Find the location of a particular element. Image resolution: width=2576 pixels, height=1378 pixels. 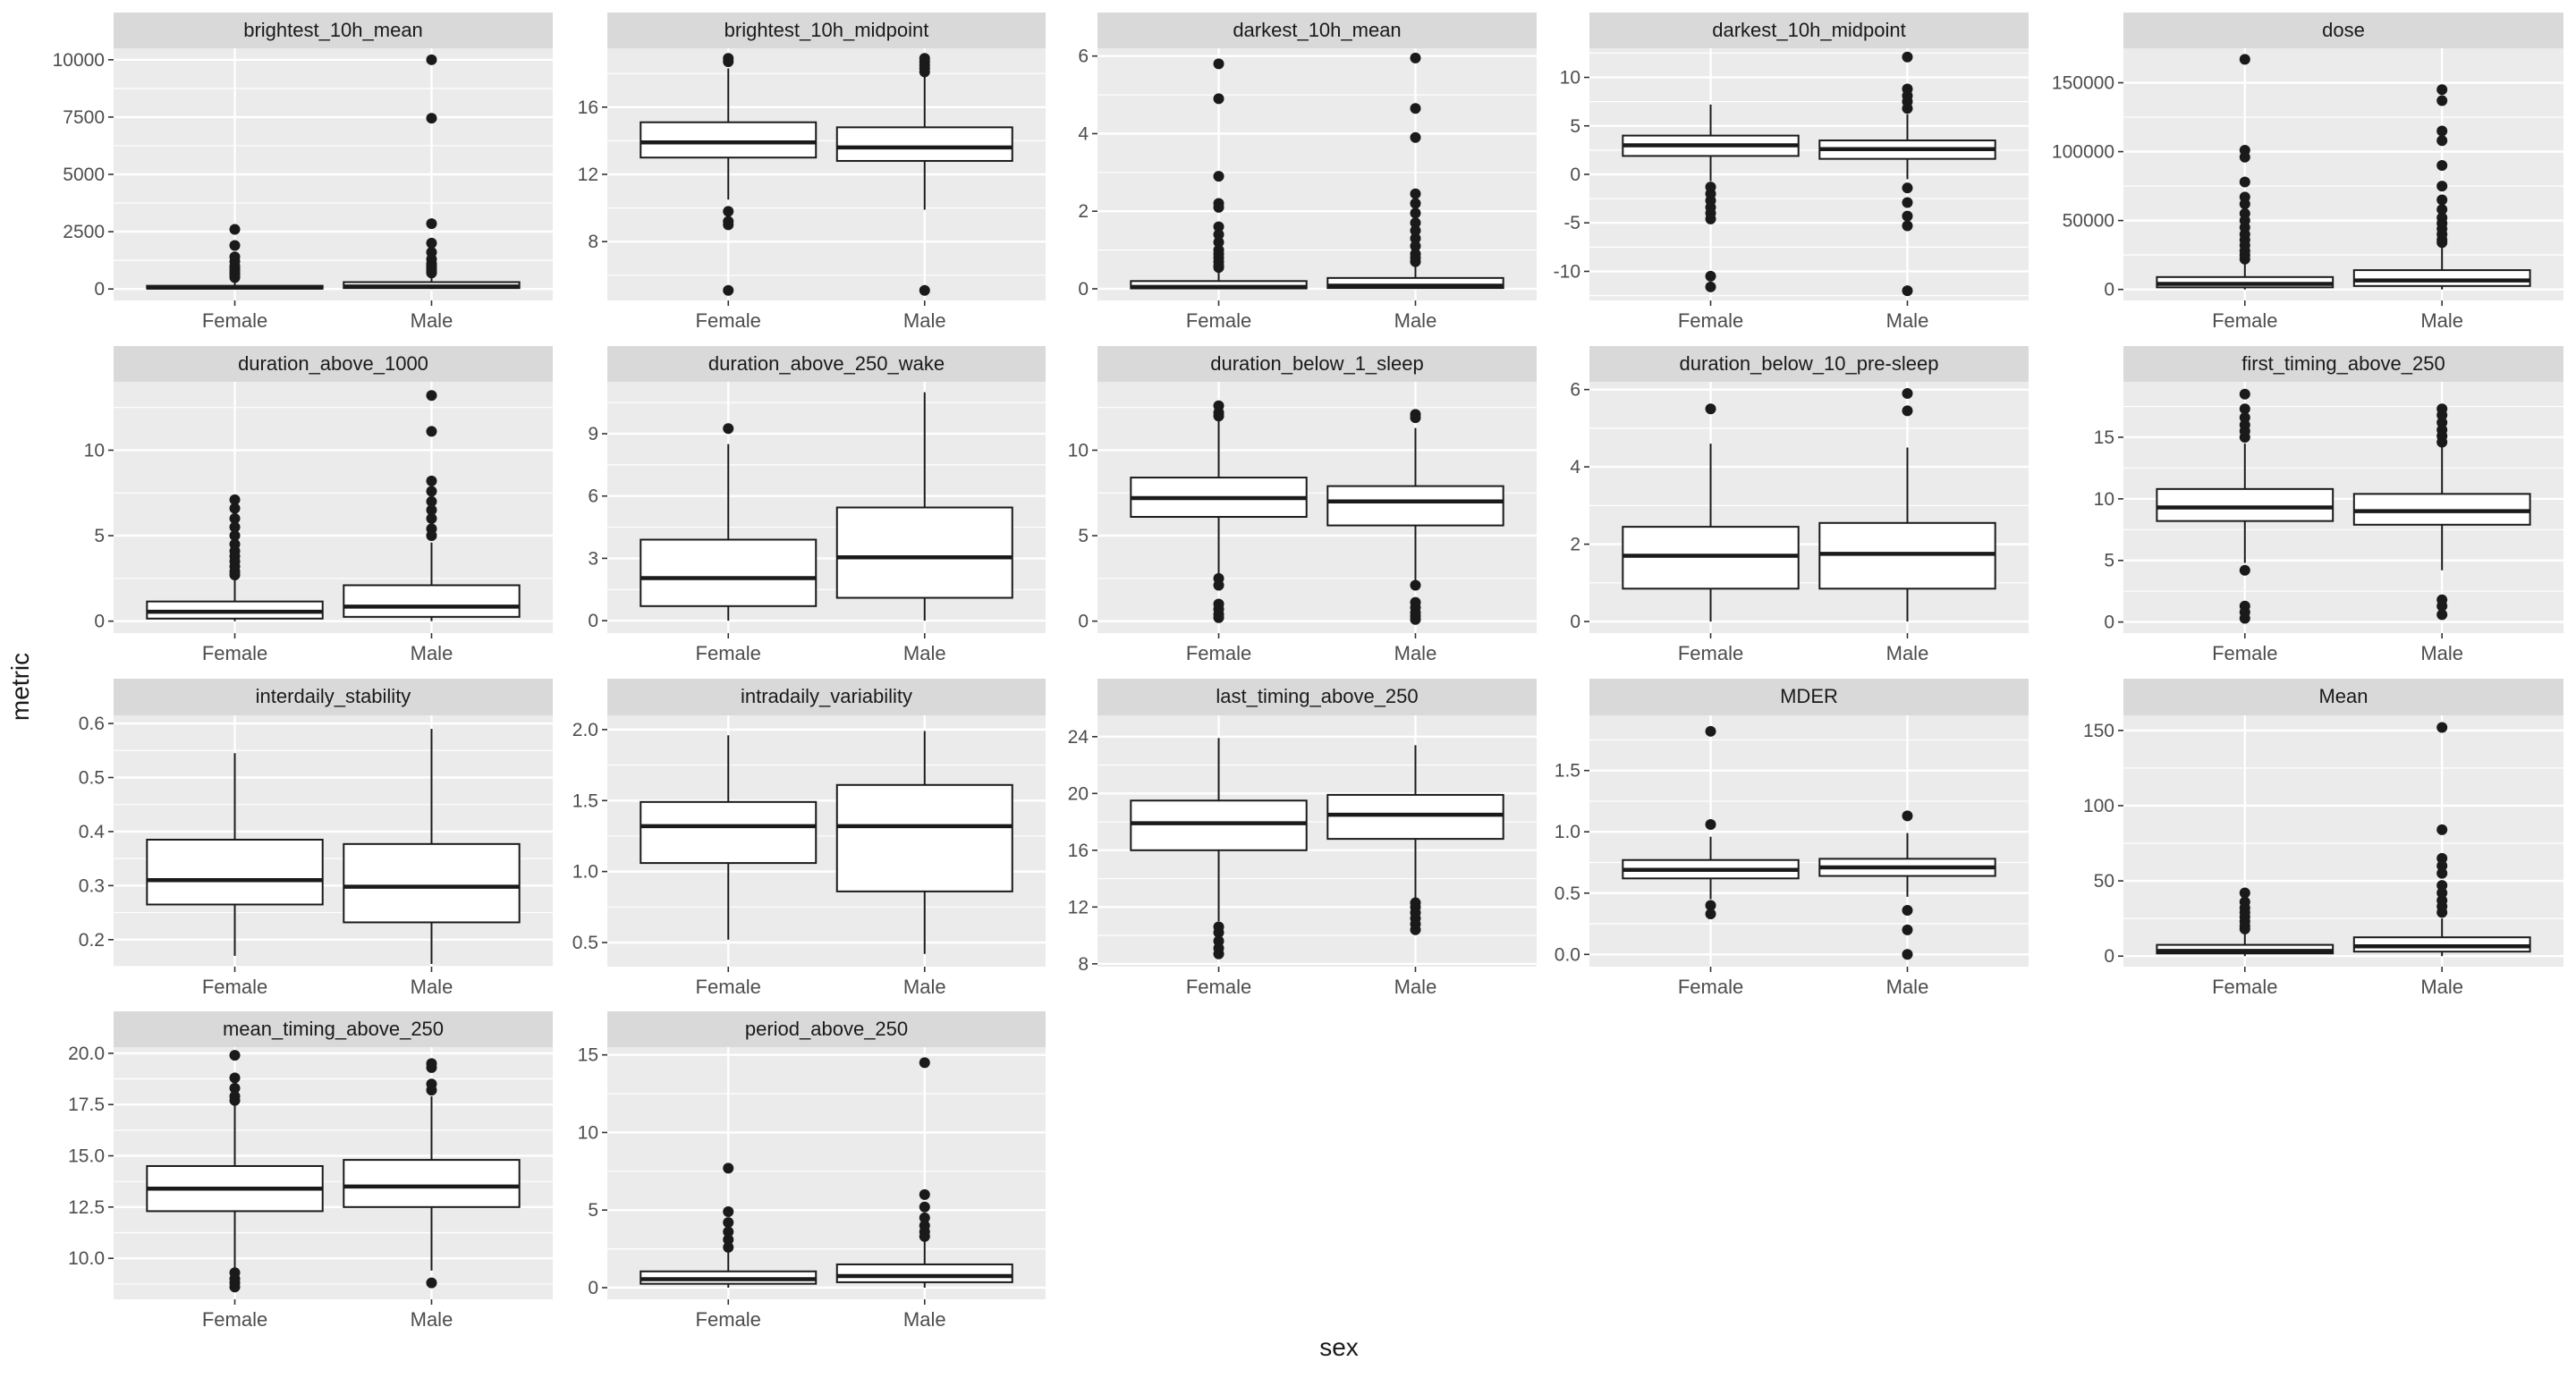

facet-title: intradaily_variability is located at coordinates (826, 696).